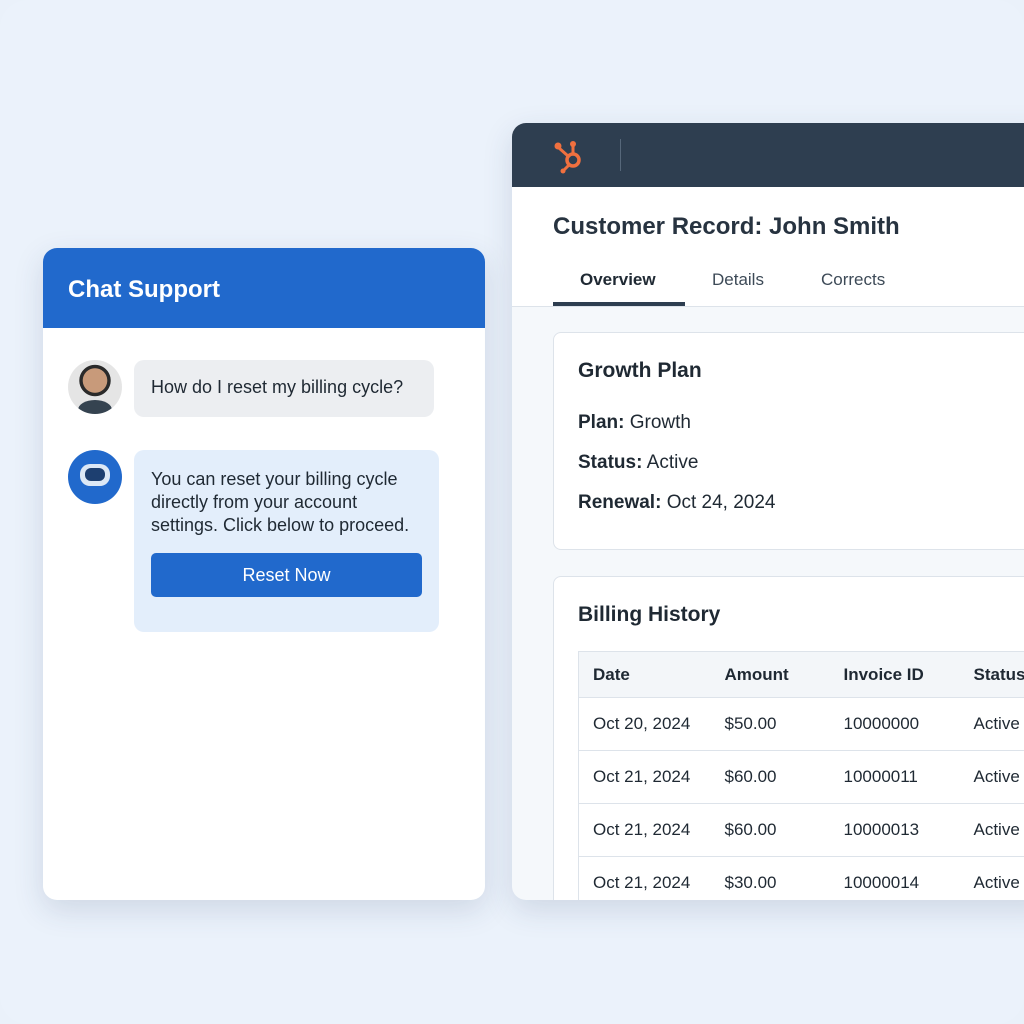 The image size is (1024, 1024). Describe the element at coordinates (644, 724) in the screenshot. I see `cell-date: Oct 20, 2024` at that location.